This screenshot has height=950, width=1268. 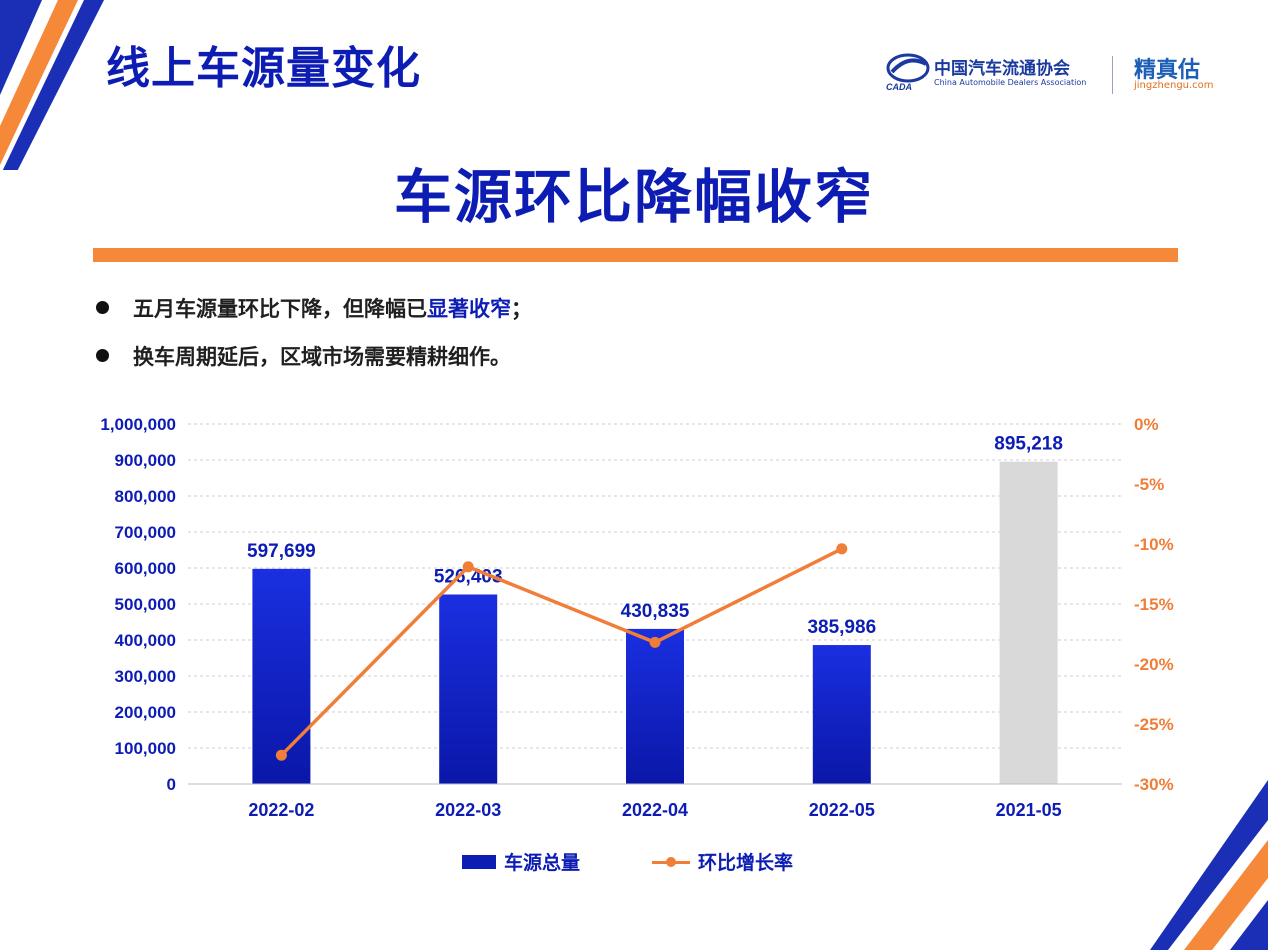 What do you see at coordinates (145, 460) in the screenshot?
I see `left-axis-tick-label: 900,000` at bounding box center [145, 460].